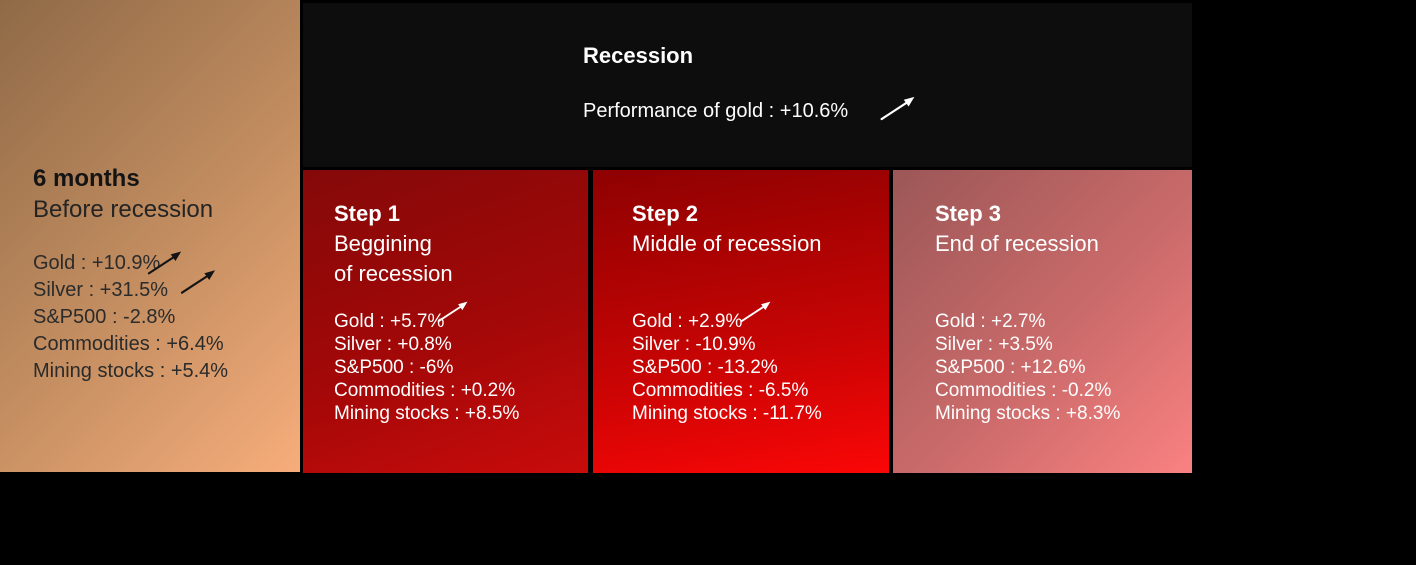 This screenshot has height=565, width=1416. What do you see at coordinates (198, 281) in the screenshot?
I see `silver-up-trend-arrow-icon` at bounding box center [198, 281].